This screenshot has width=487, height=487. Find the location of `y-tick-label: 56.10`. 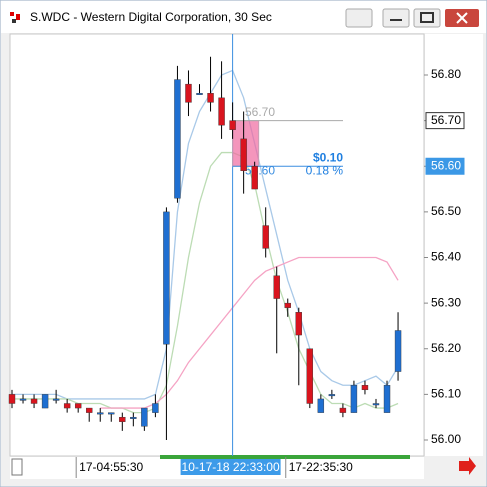

y-tick-label: 56.10 is located at coordinates (446, 394).